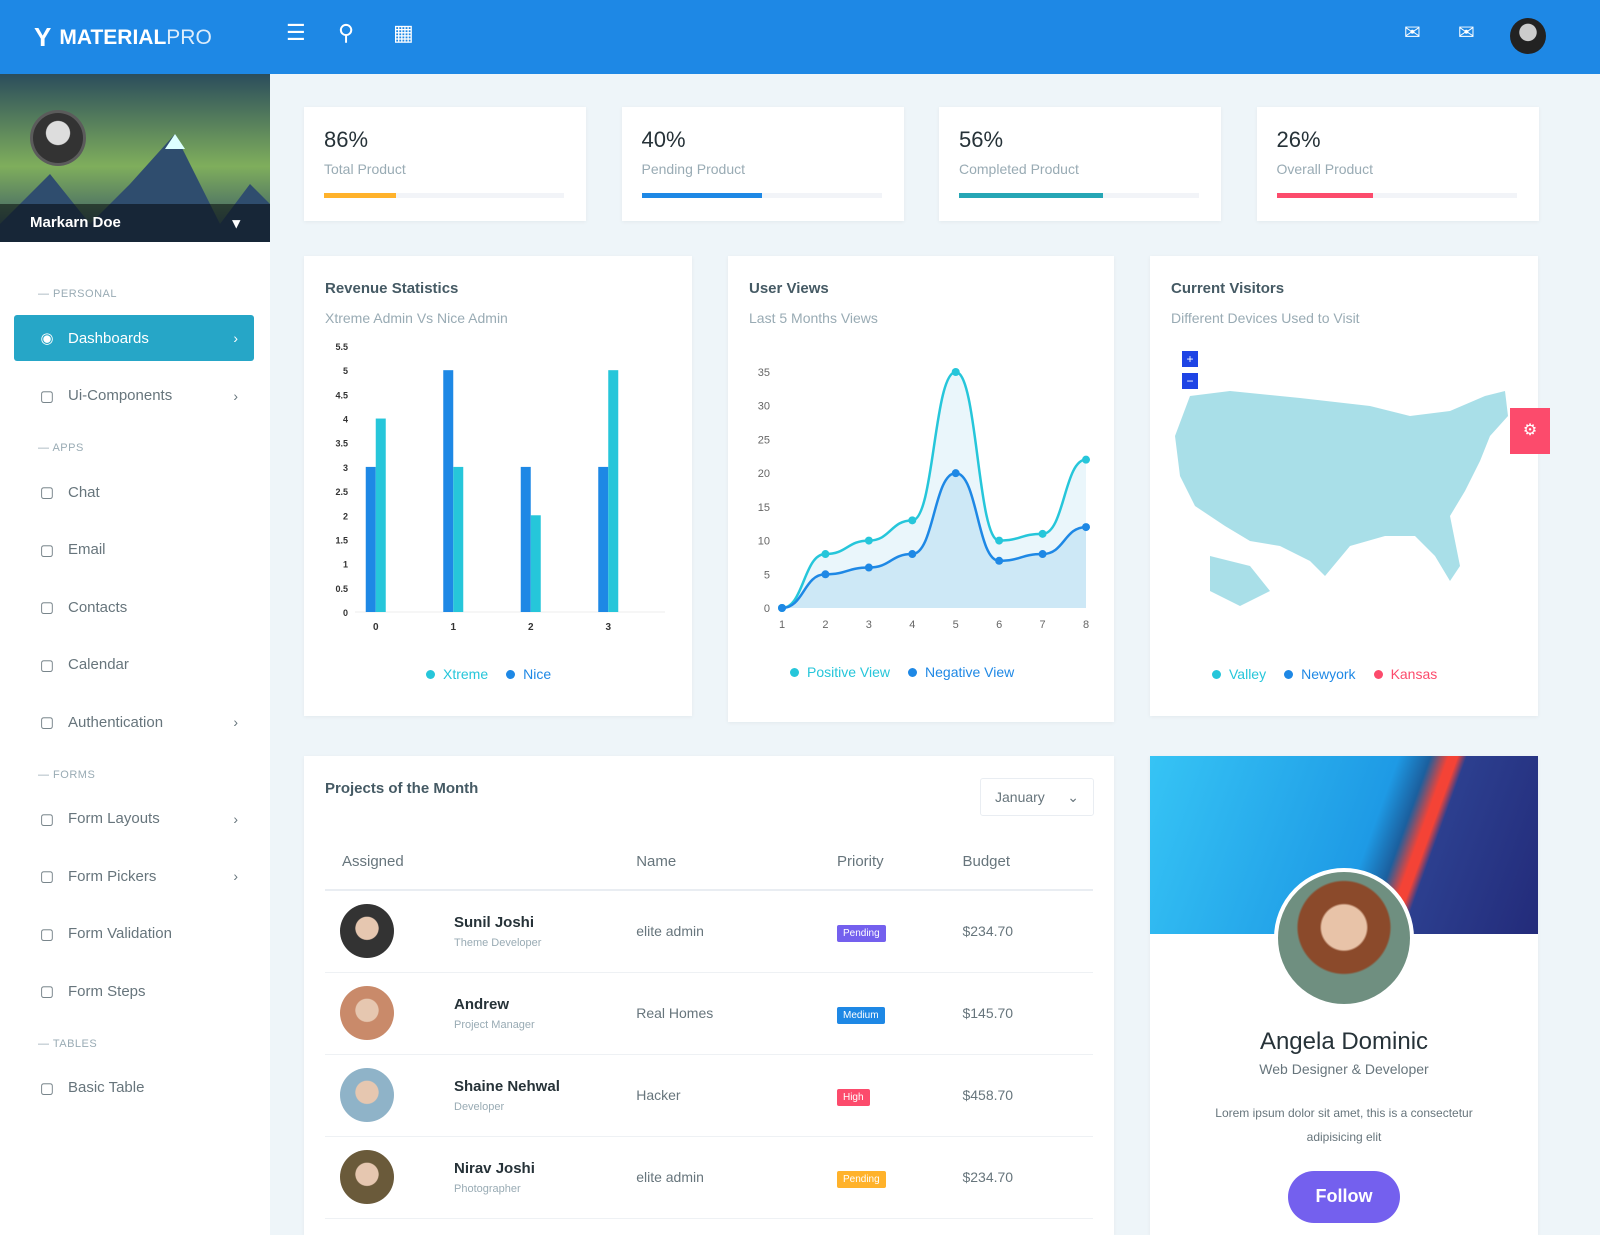 This screenshot has height=1235, width=1600. I want to click on brand-logo: Y MATERIALPRO, so click(123, 37).